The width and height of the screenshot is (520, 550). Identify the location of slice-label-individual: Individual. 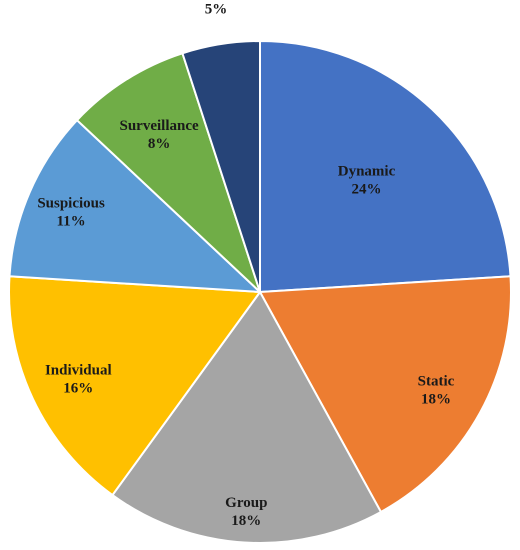
(78, 371).